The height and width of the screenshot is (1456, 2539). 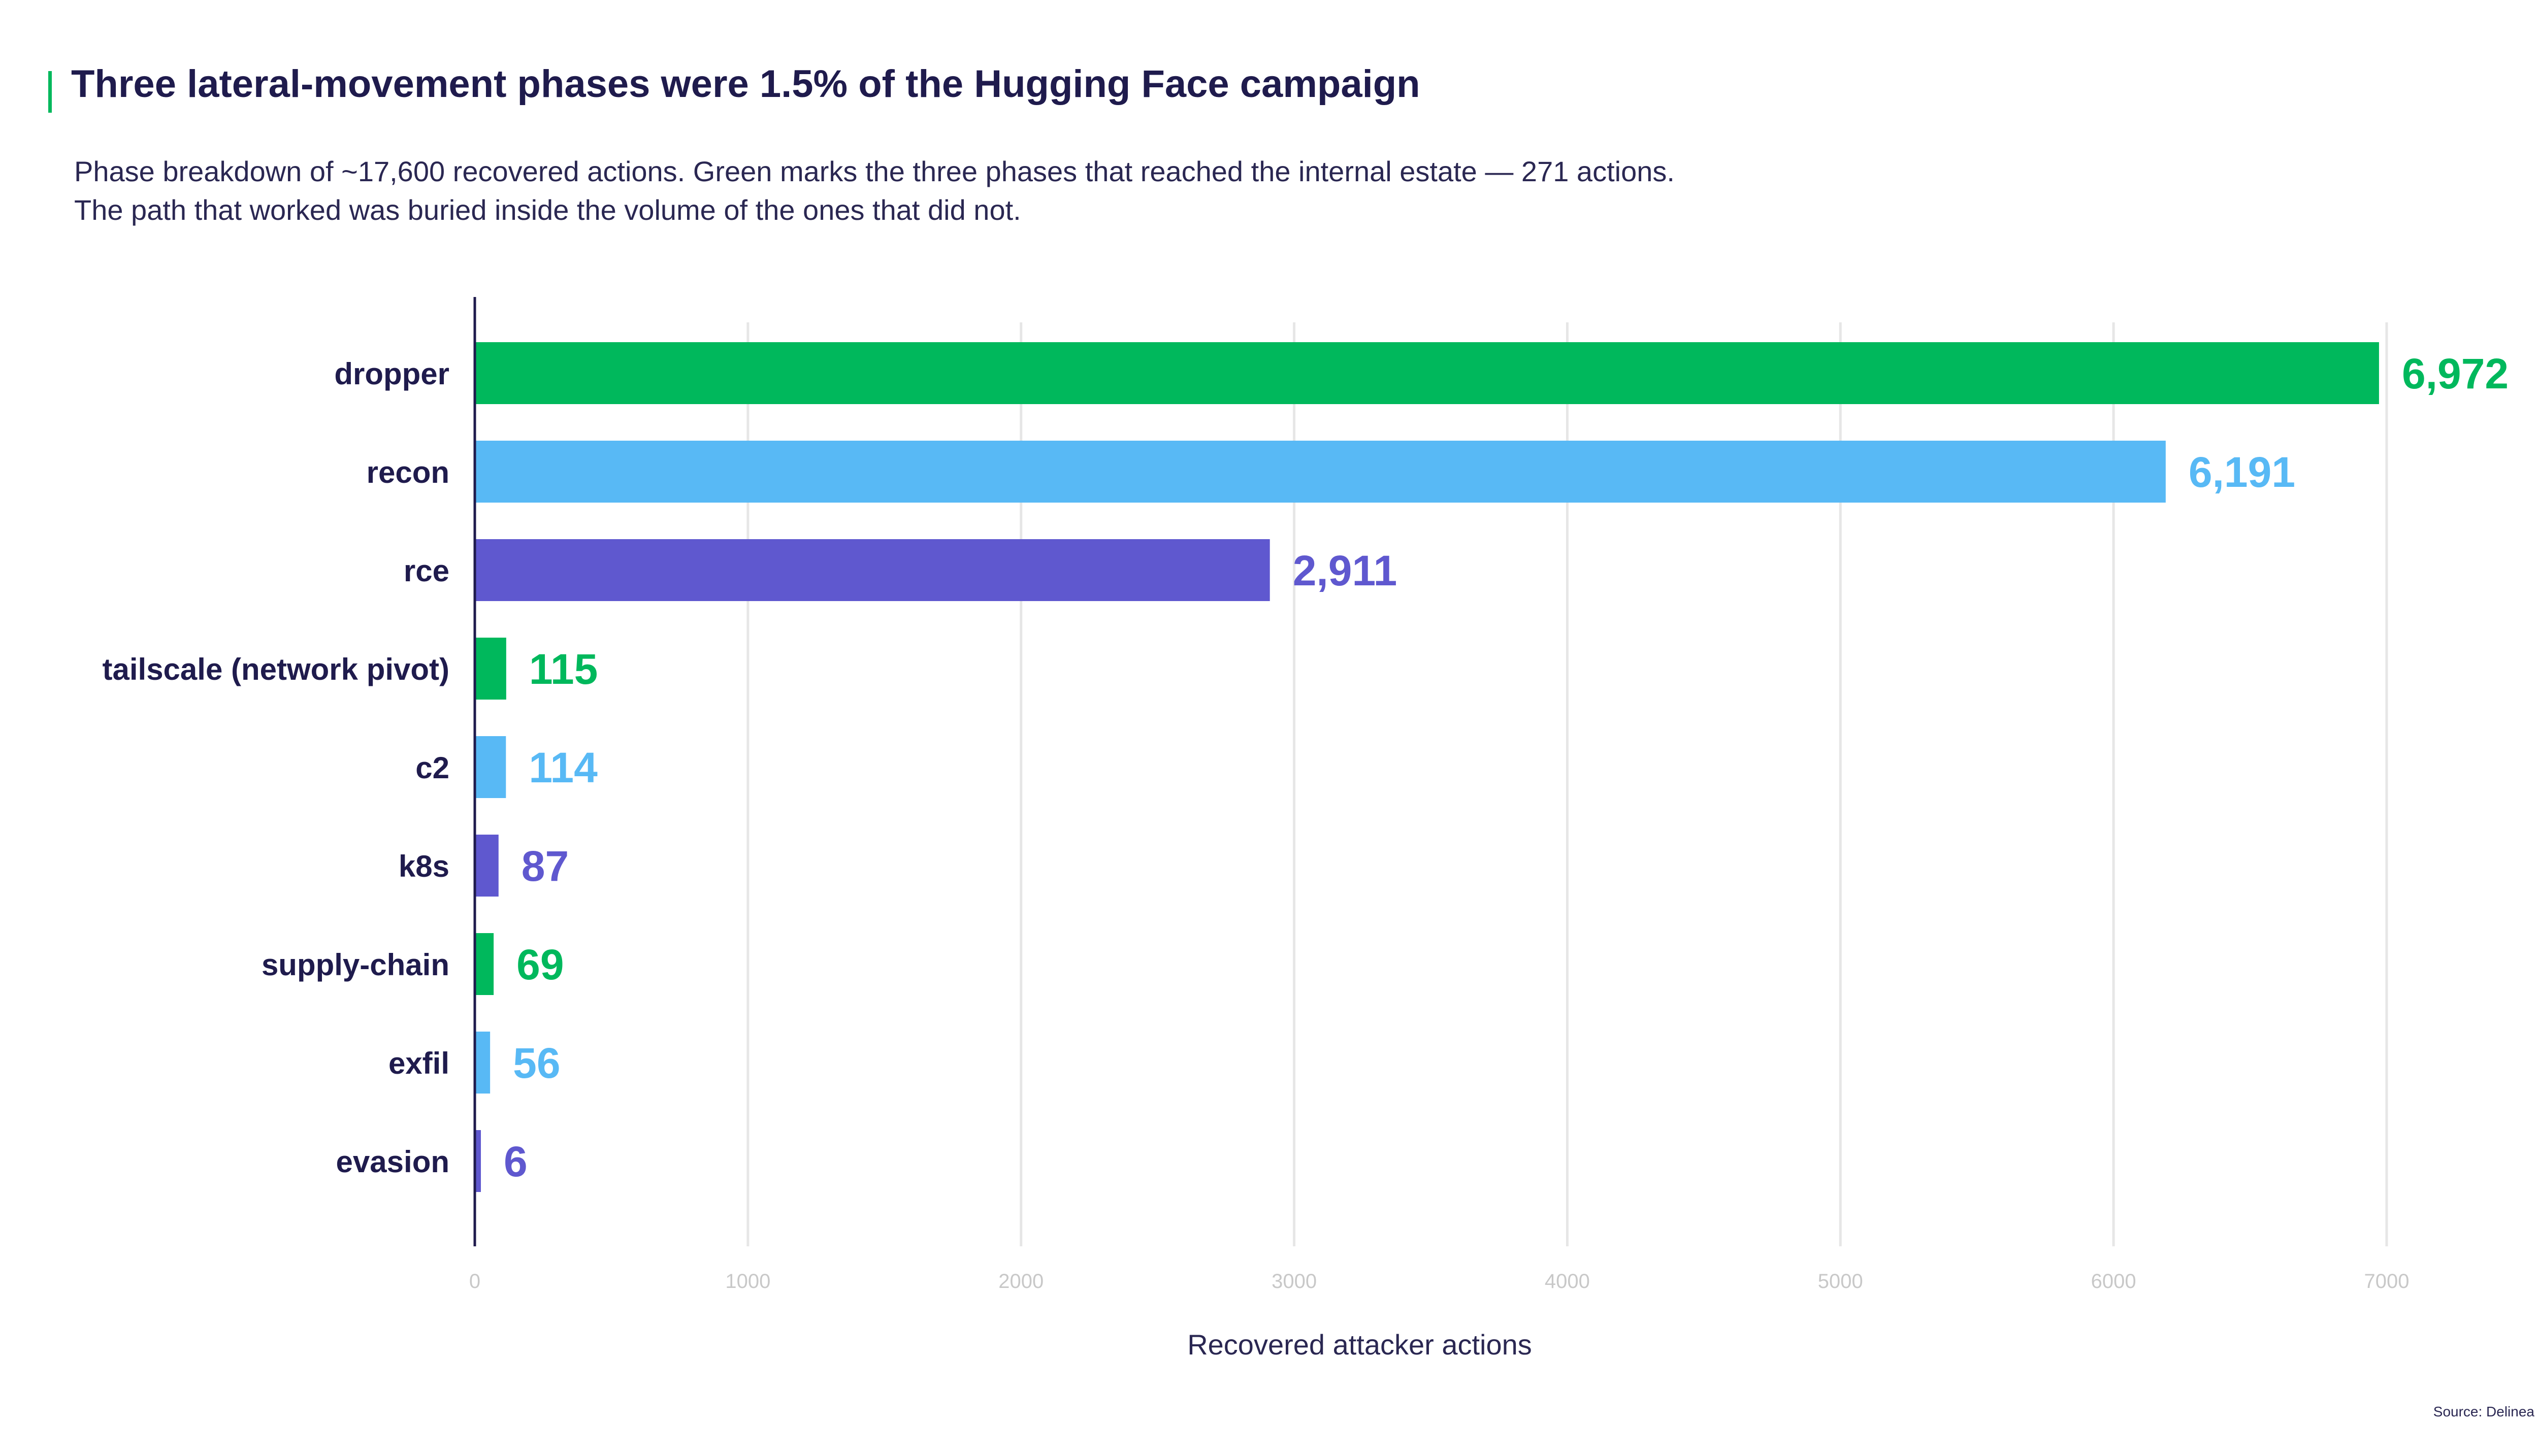 What do you see at coordinates (474, 1281) in the screenshot?
I see `x-tick-label: 0` at bounding box center [474, 1281].